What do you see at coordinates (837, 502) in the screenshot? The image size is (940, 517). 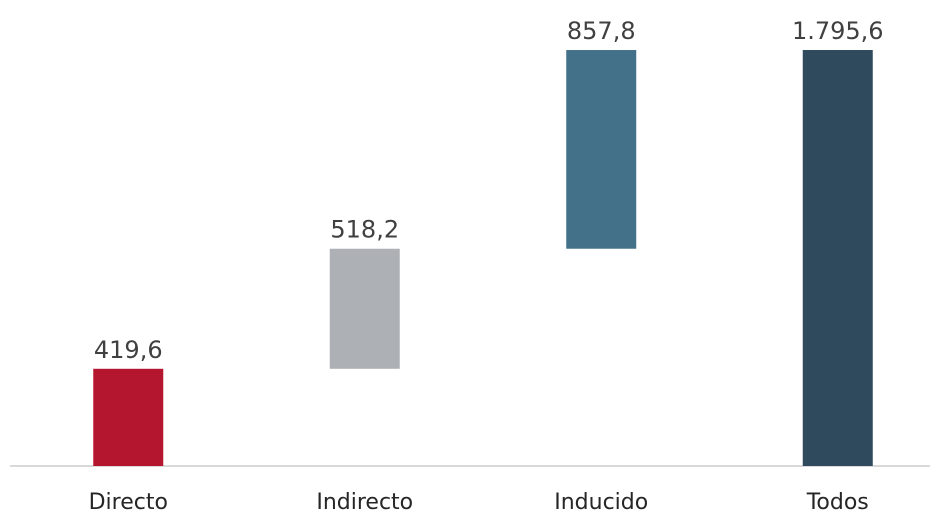 I see `x-tick-label: Todos` at bounding box center [837, 502].